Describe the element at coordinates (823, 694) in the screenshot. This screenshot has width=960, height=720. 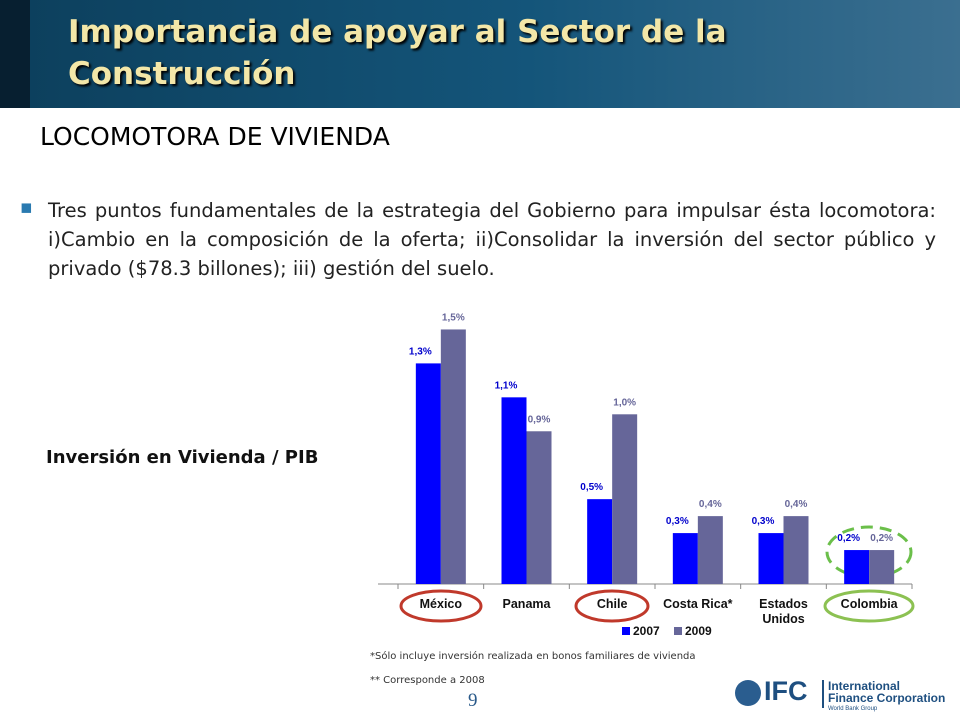
I see `logo-divider` at that location.